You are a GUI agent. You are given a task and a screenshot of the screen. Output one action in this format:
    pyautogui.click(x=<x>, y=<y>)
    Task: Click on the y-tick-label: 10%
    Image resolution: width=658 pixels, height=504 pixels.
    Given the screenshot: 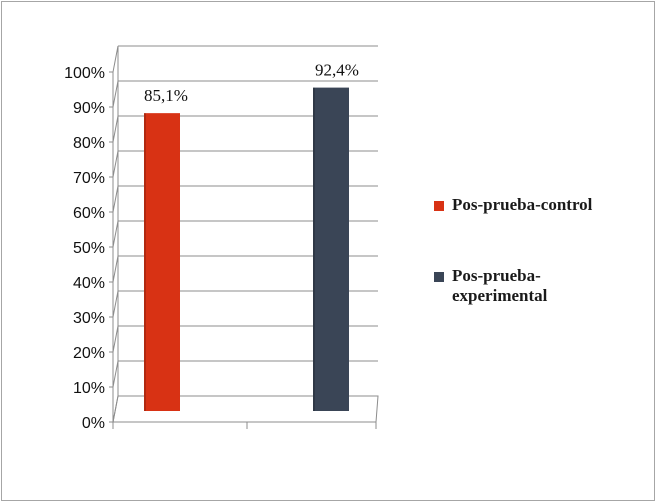 What is the action you would take?
    pyautogui.click(x=89, y=388)
    